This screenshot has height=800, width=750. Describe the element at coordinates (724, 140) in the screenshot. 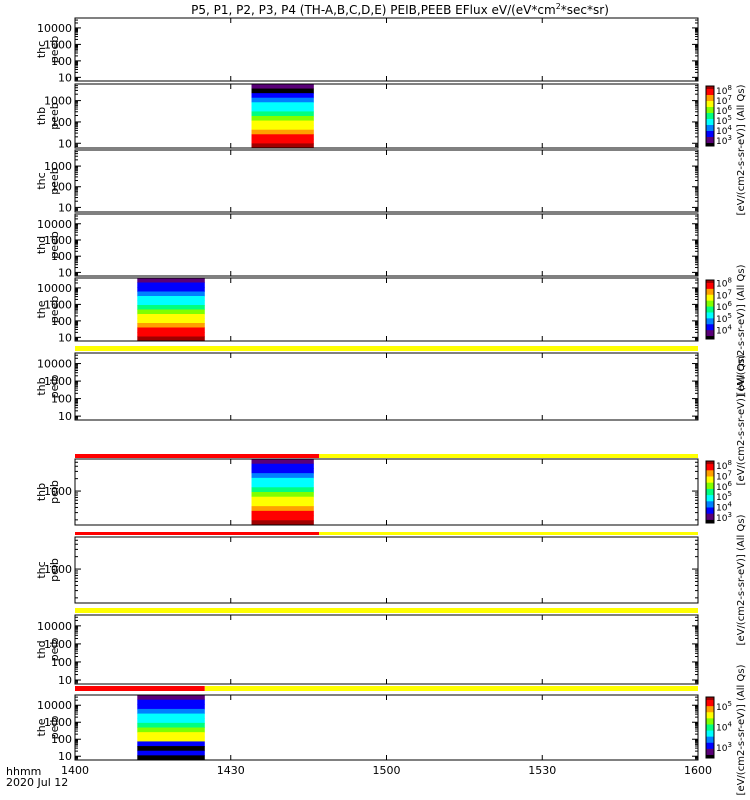

I see `colorbar-tick-label: 10³` at that location.